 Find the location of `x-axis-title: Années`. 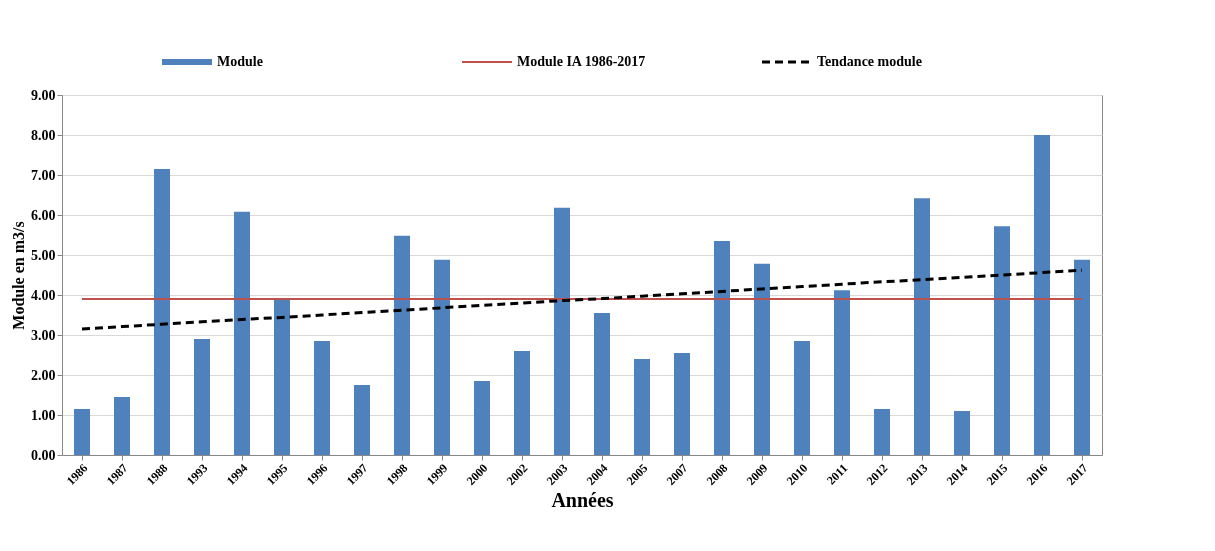

x-axis-title: Années is located at coordinates (582, 500).